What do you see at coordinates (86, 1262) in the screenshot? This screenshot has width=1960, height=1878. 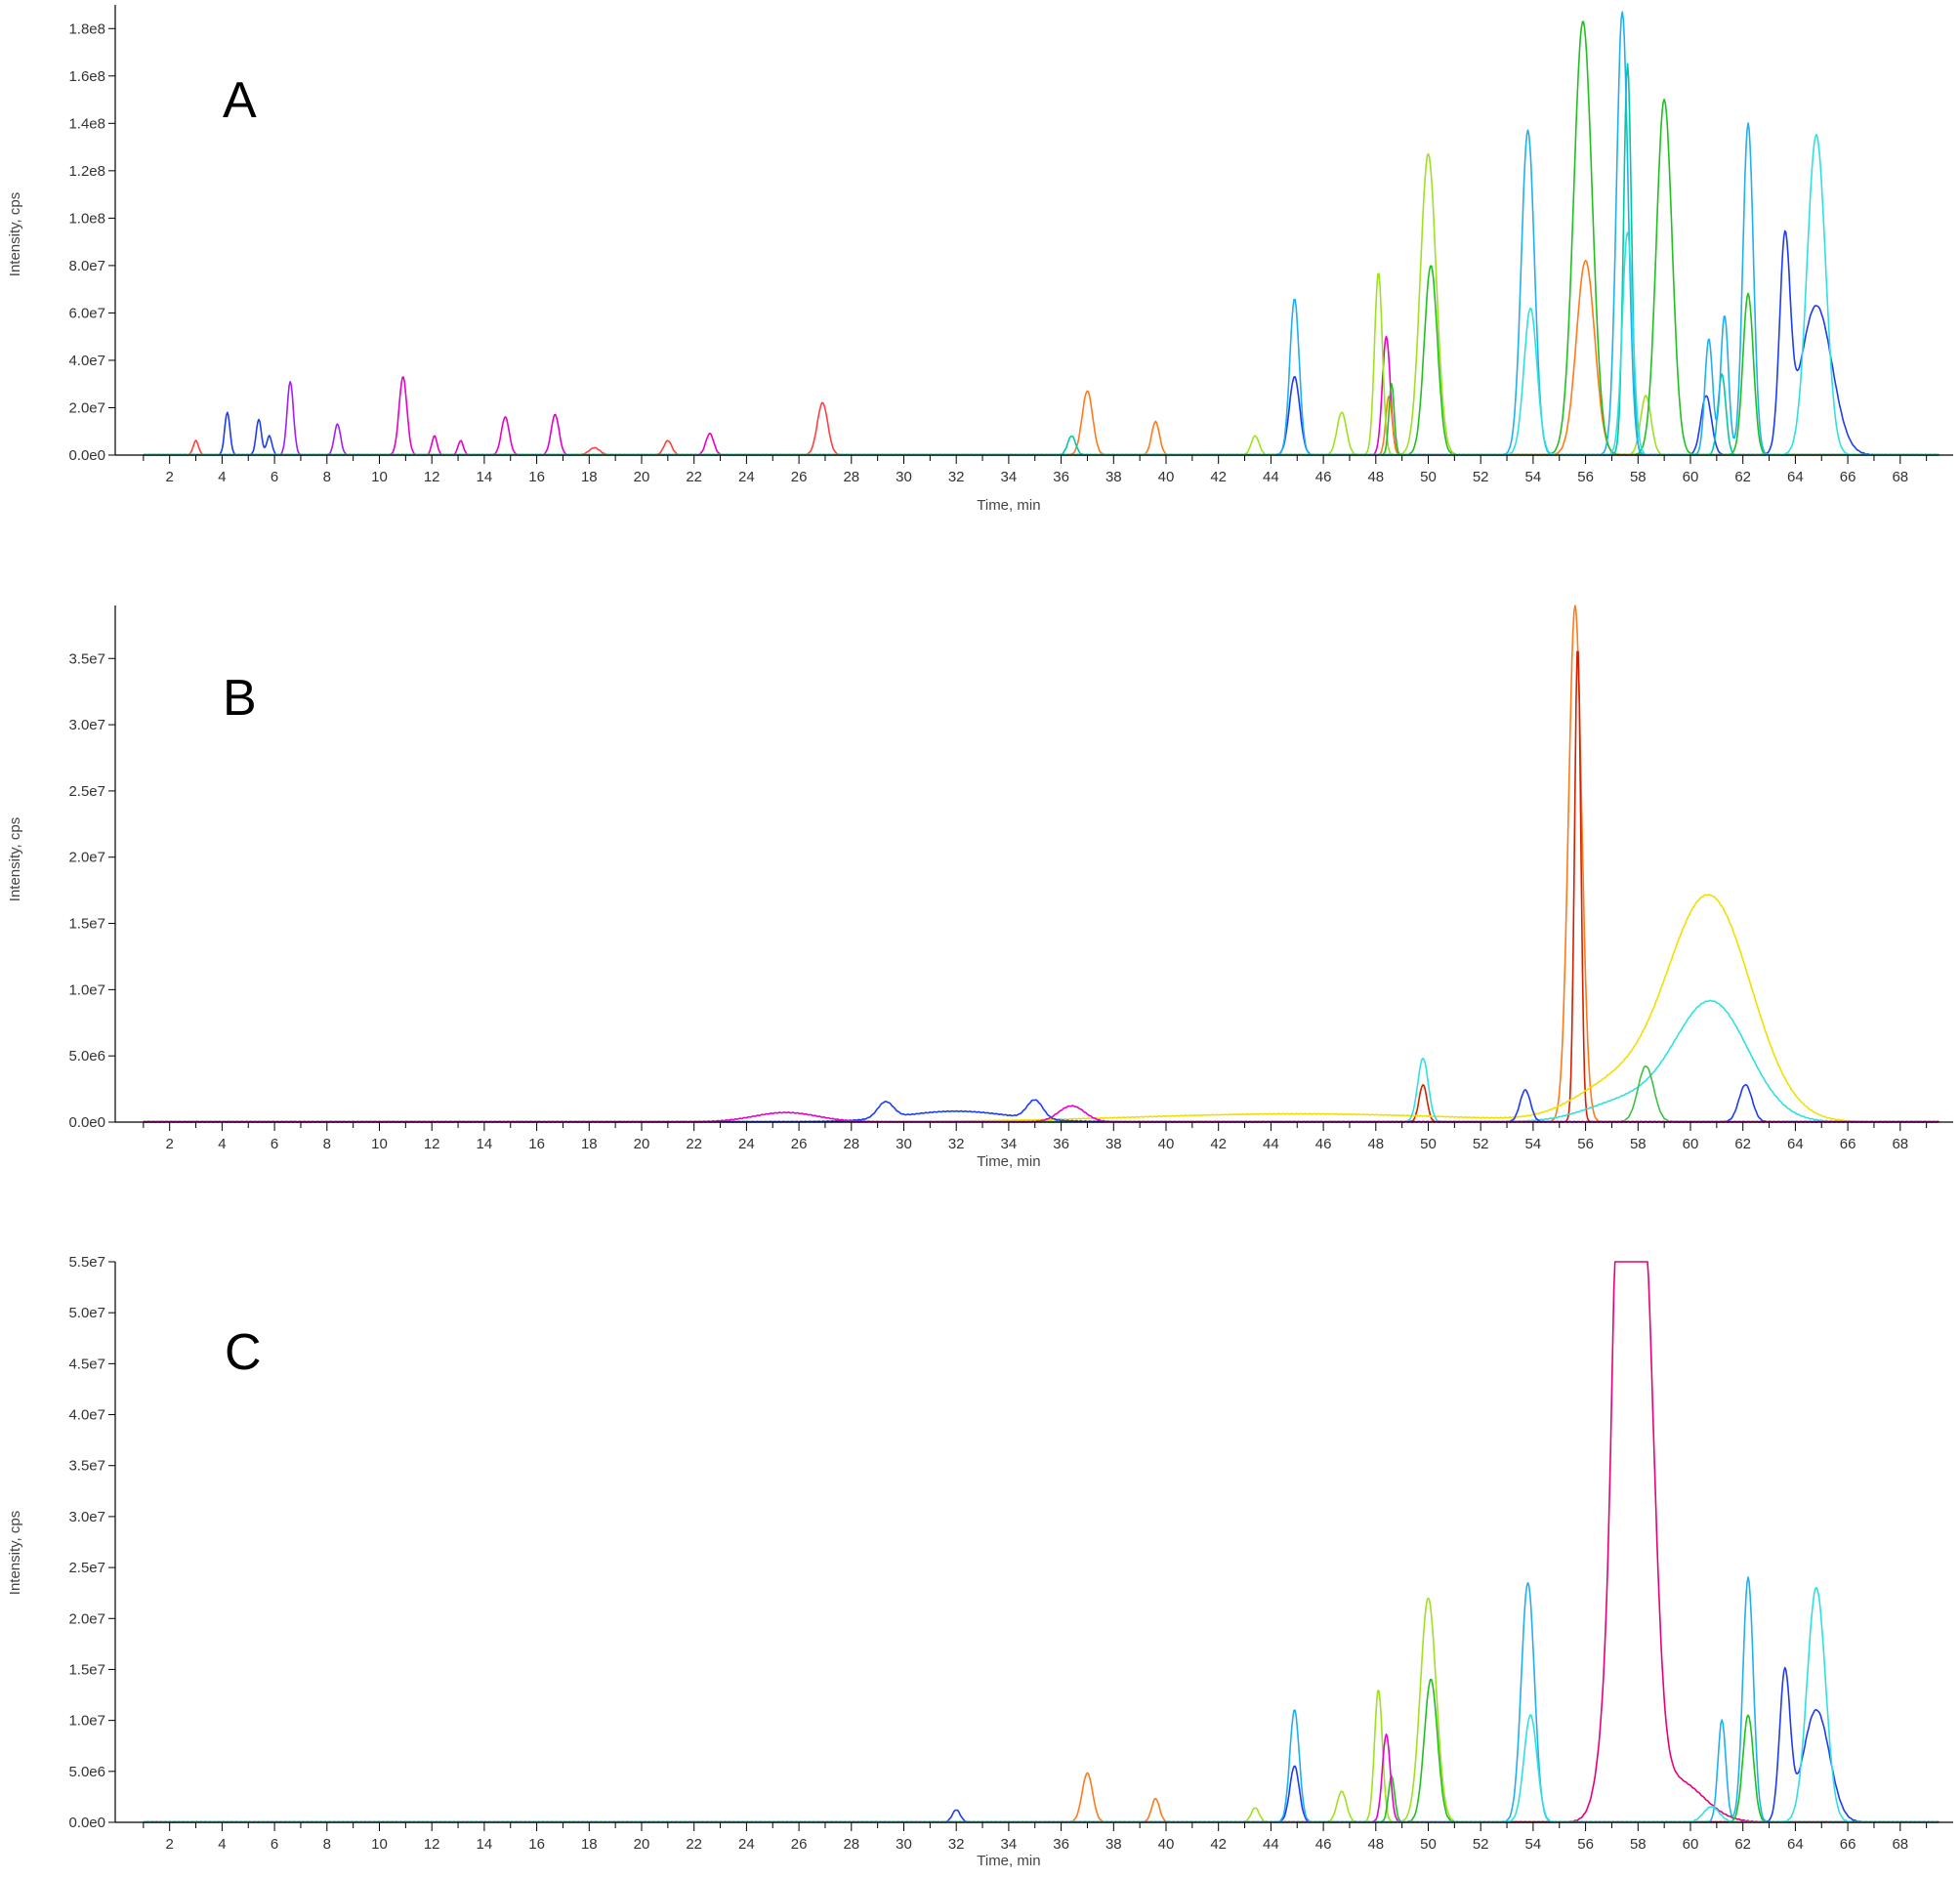 I see `y-tick-label: 5.5e7` at bounding box center [86, 1262].